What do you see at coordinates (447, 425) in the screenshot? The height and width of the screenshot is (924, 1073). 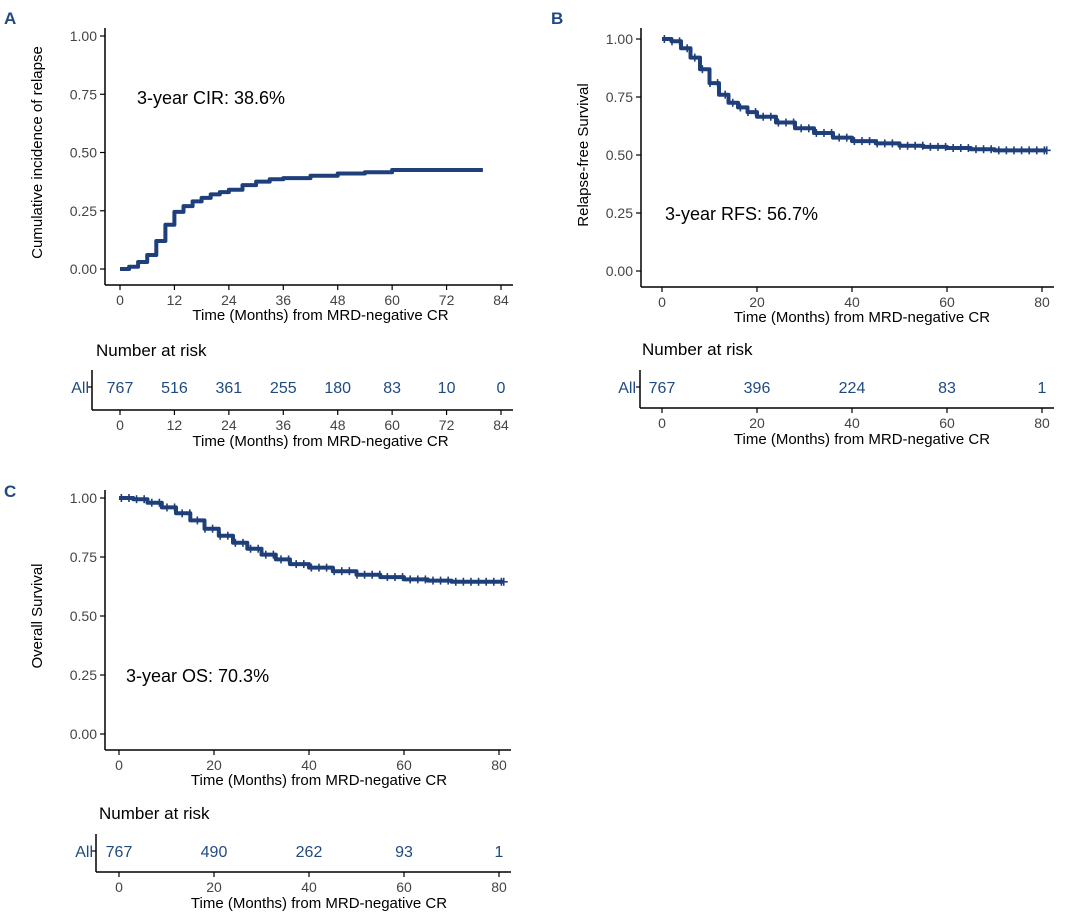 I see `risk-x-tick-label: 72` at bounding box center [447, 425].